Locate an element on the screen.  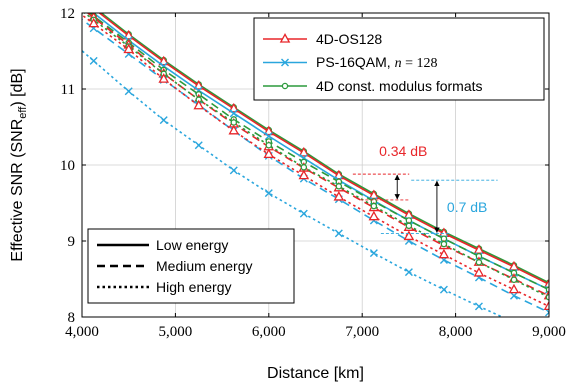
legend-entry-high-energy: High energy is located at coordinates (194, 287).